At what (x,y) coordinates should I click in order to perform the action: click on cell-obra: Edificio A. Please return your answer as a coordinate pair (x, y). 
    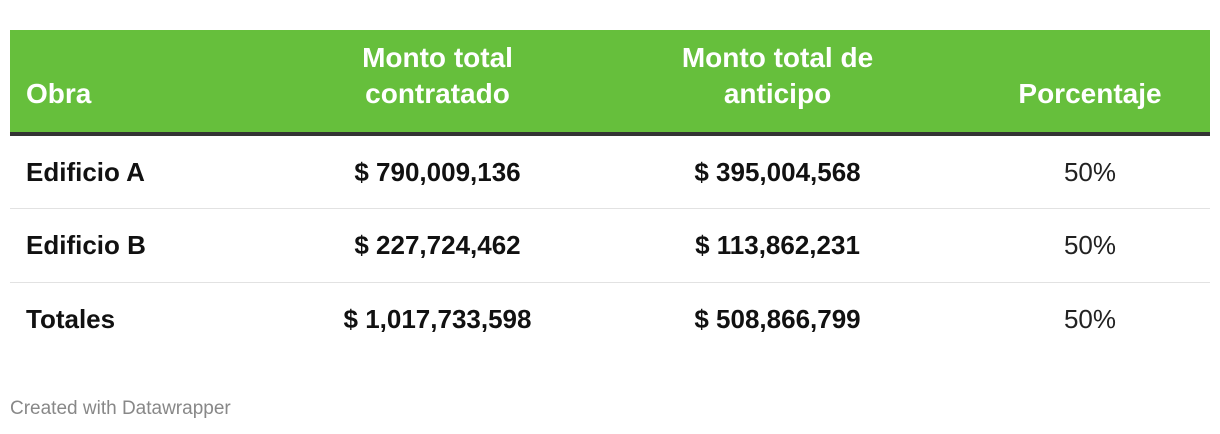
    Looking at the image, I should click on (150, 171).